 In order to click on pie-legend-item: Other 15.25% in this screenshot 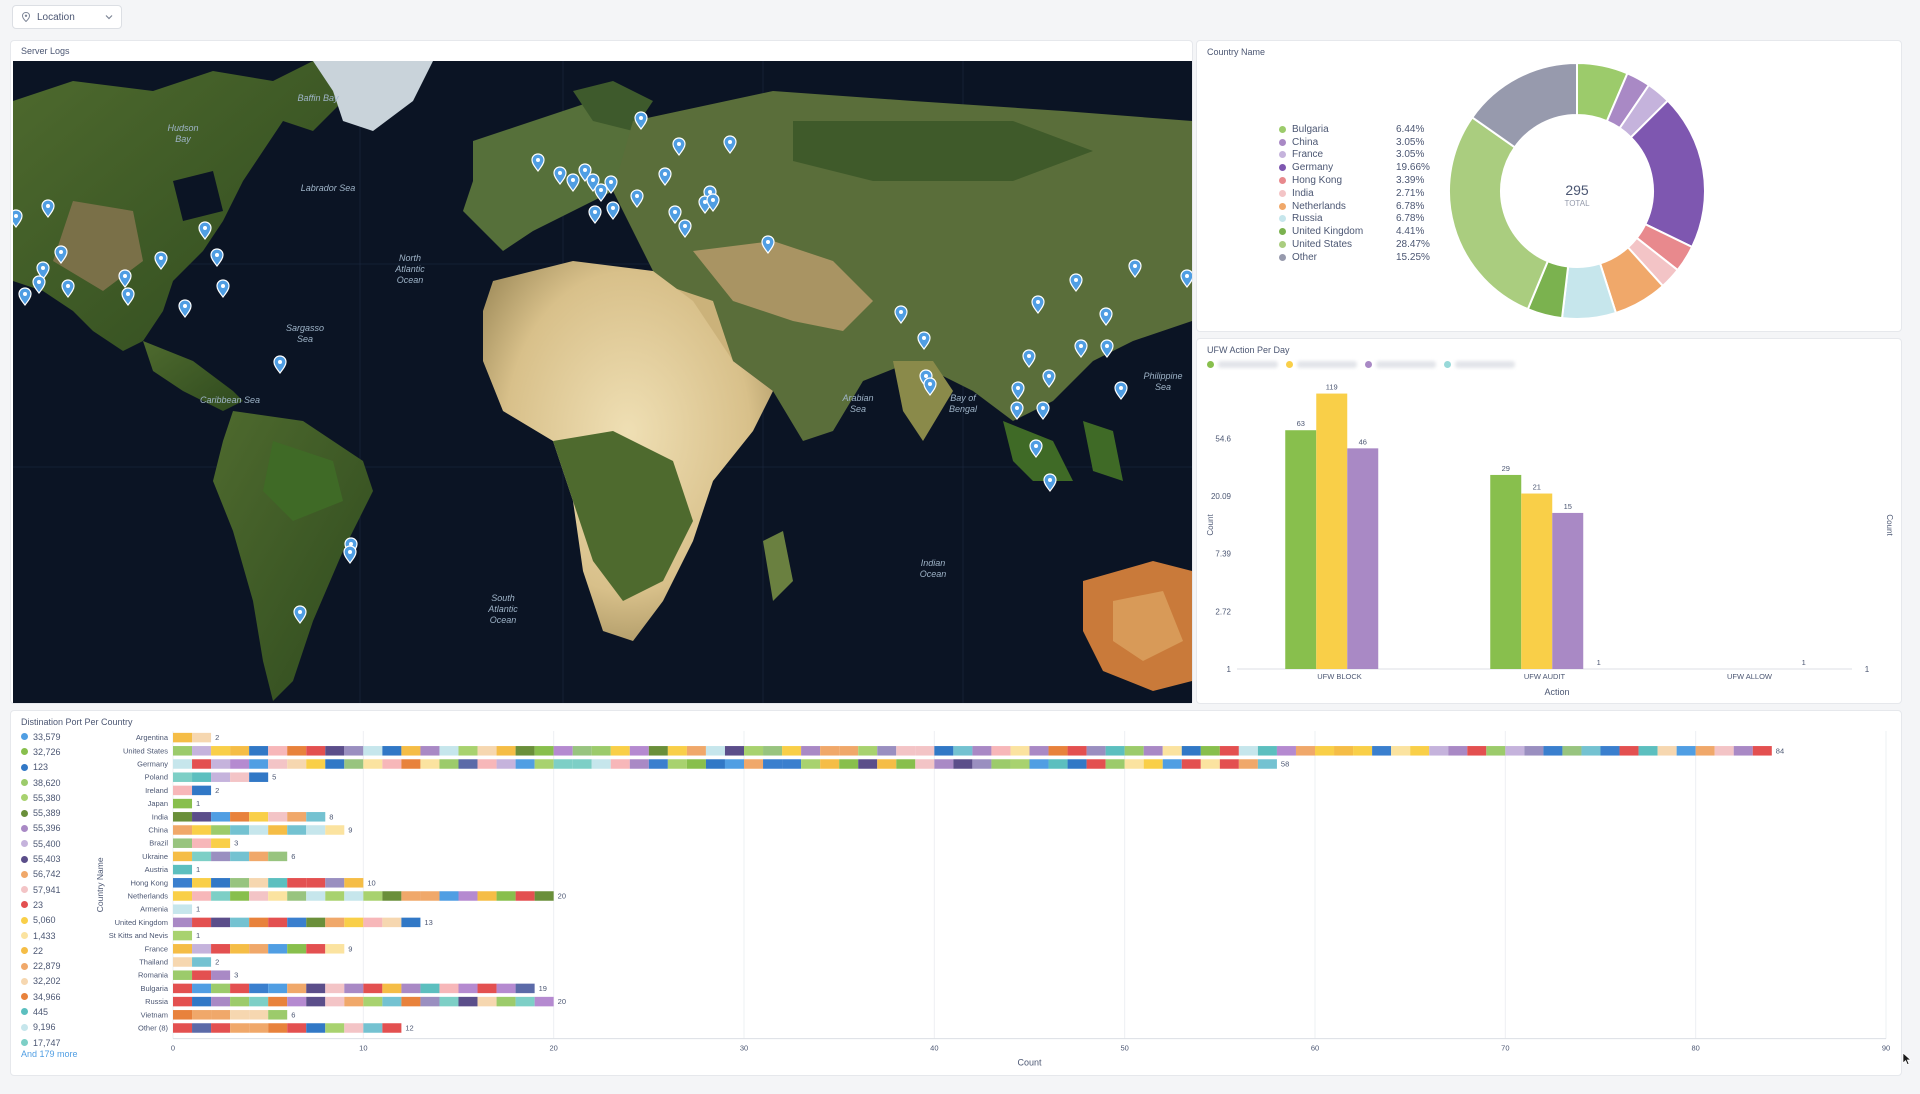, I will do `click(1354, 257)`.